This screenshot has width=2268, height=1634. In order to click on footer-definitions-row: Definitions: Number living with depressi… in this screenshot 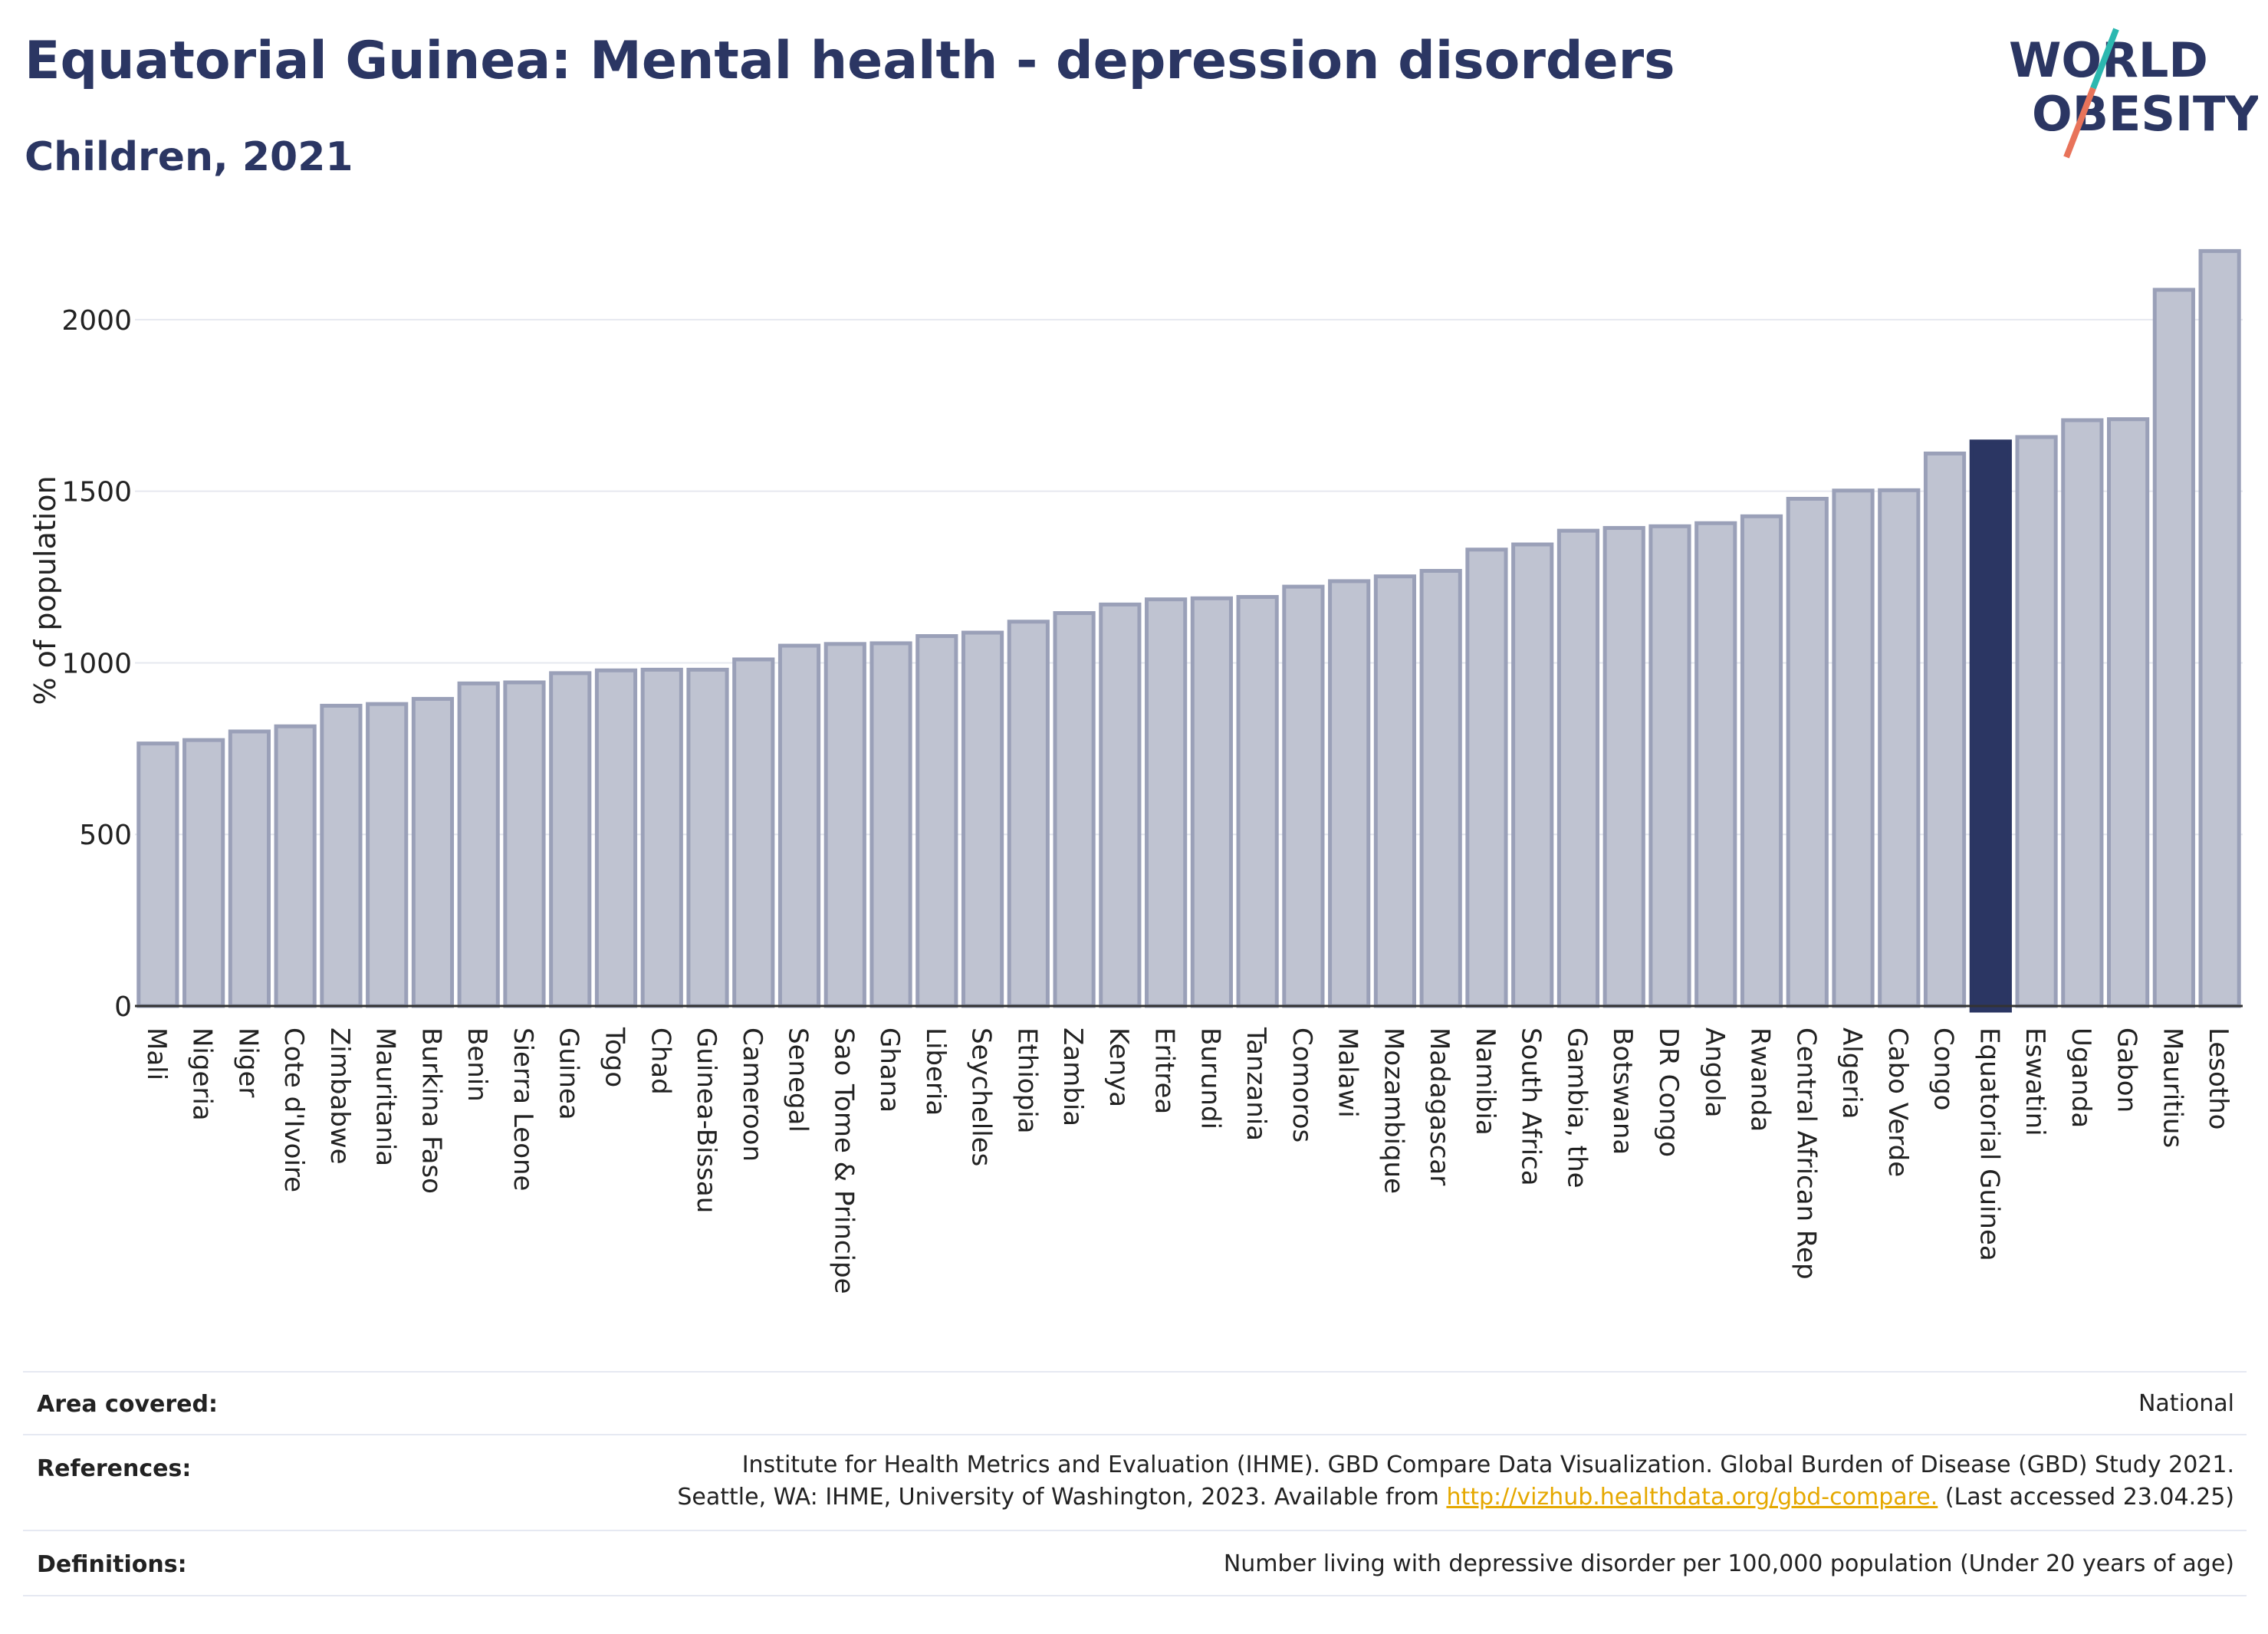, I will do `click(1135, 1563)`.